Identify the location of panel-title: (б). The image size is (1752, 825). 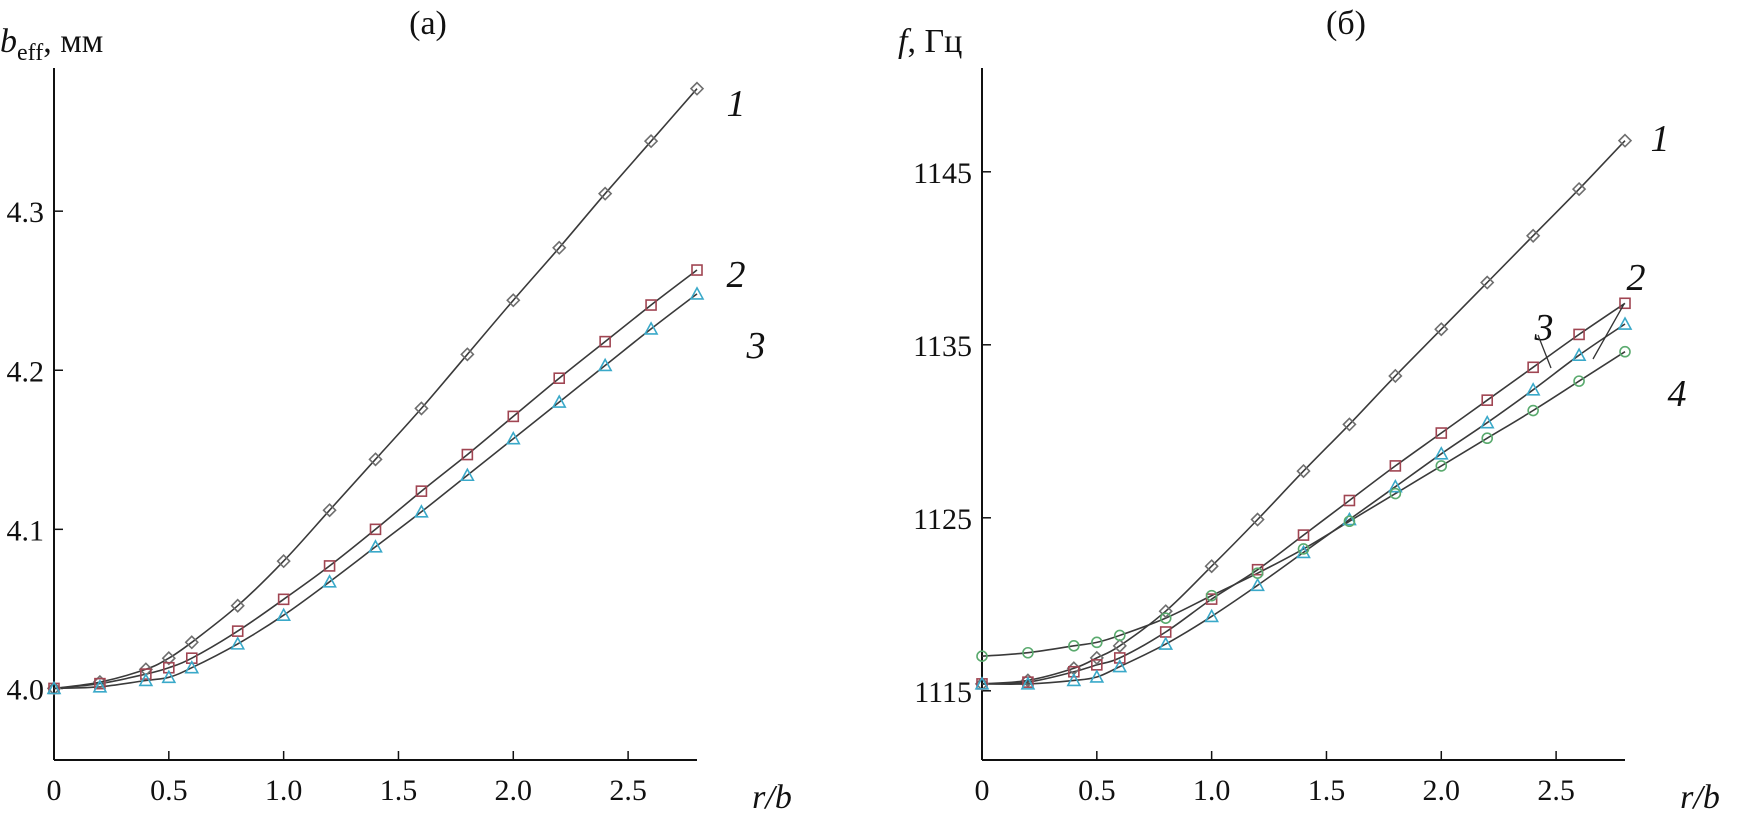
(1346, 23).